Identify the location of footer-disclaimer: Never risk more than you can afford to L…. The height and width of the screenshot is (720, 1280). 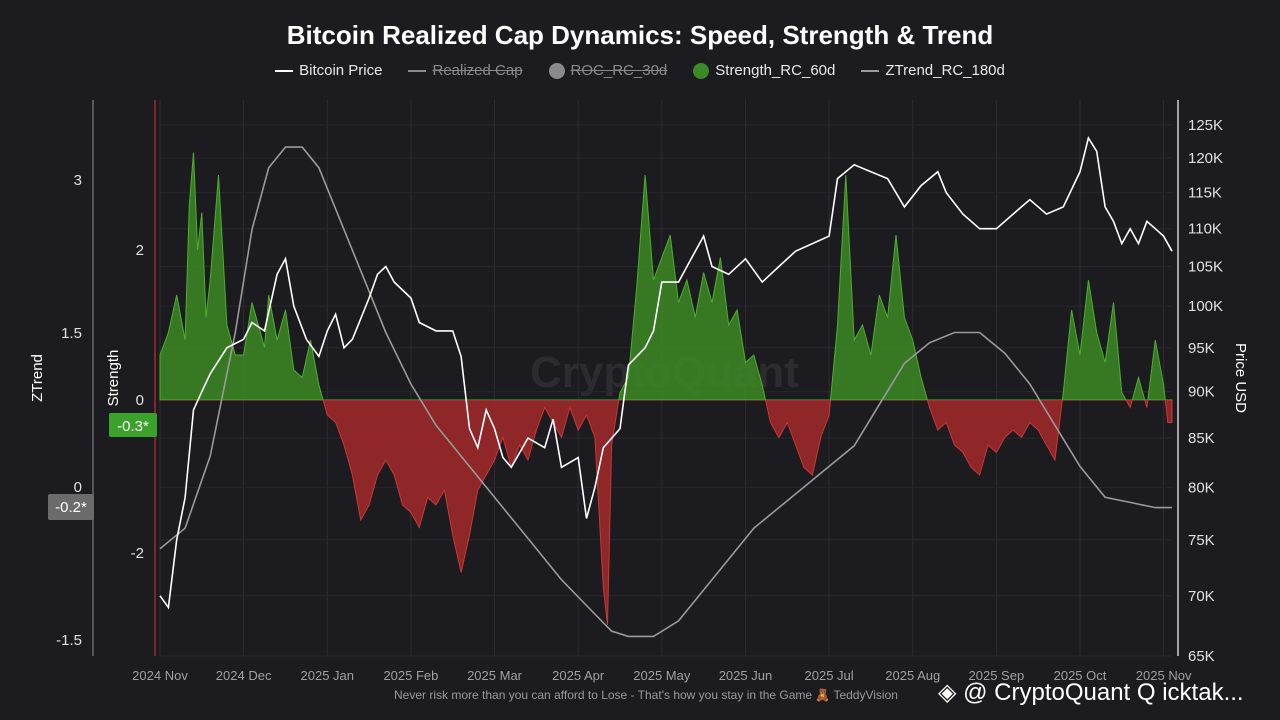
(646, 695).